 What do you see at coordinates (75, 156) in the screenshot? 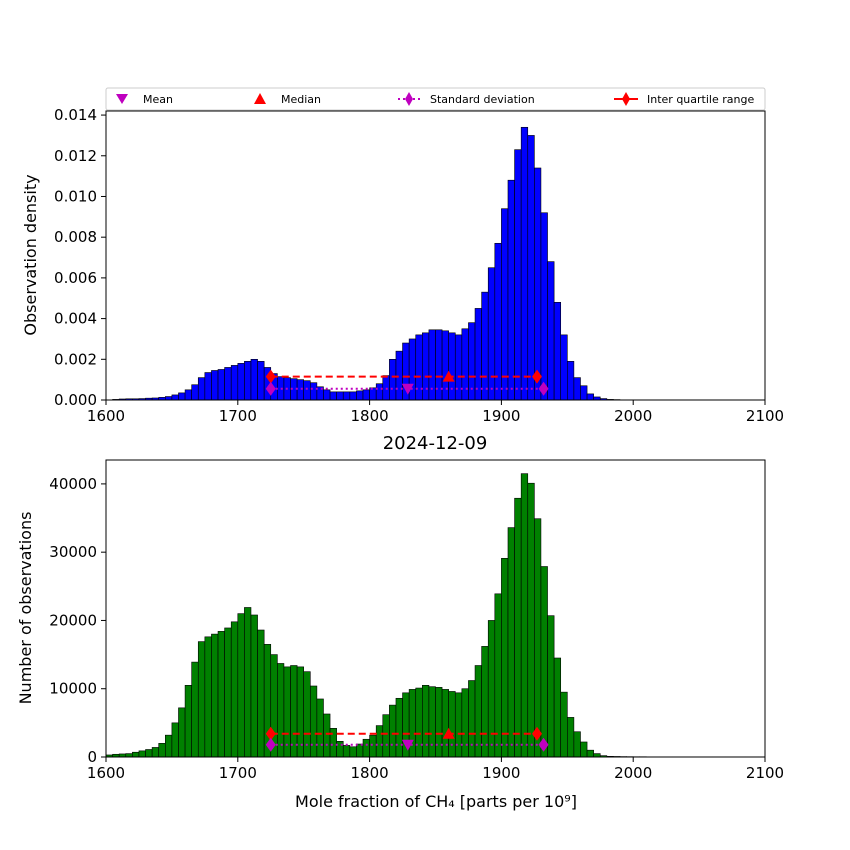
I see `top-y-tick-label: 0.012` at bounding box center [75, 156].